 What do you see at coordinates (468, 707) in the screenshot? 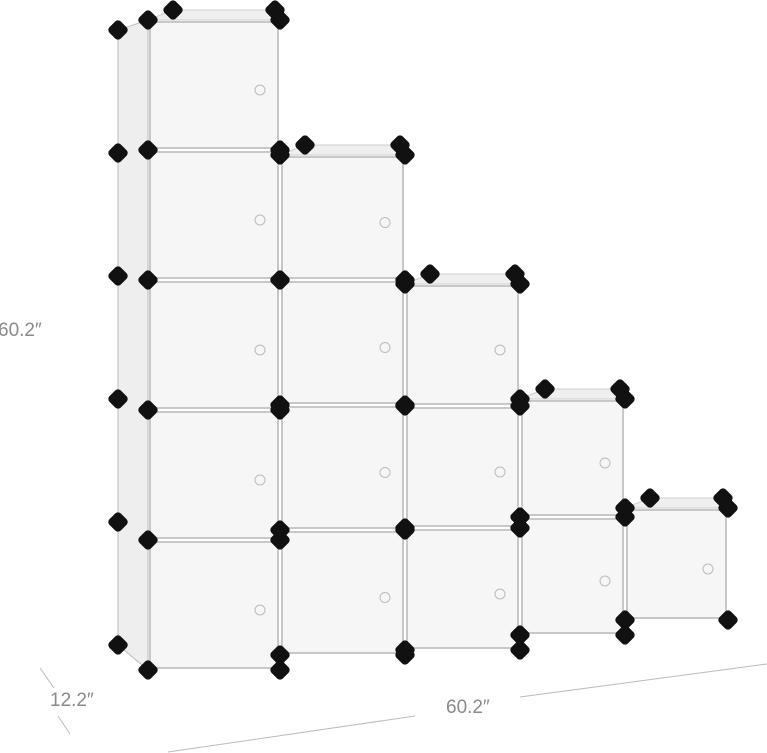
I see `width-dimension-label: 60.2″` at bounding box center [468, 707].